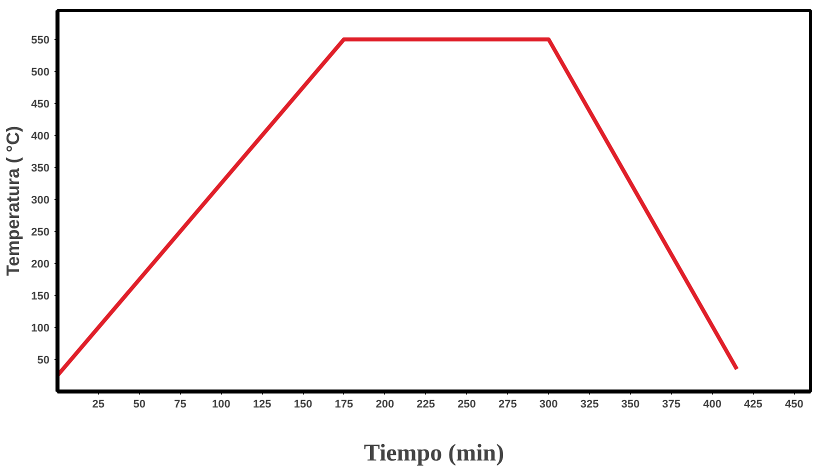 The width and height of the screenshot is (820, 469). Describe the element at coordinates (671, 404) in the screenshot. I see `x-tick-label: 375` at that location.